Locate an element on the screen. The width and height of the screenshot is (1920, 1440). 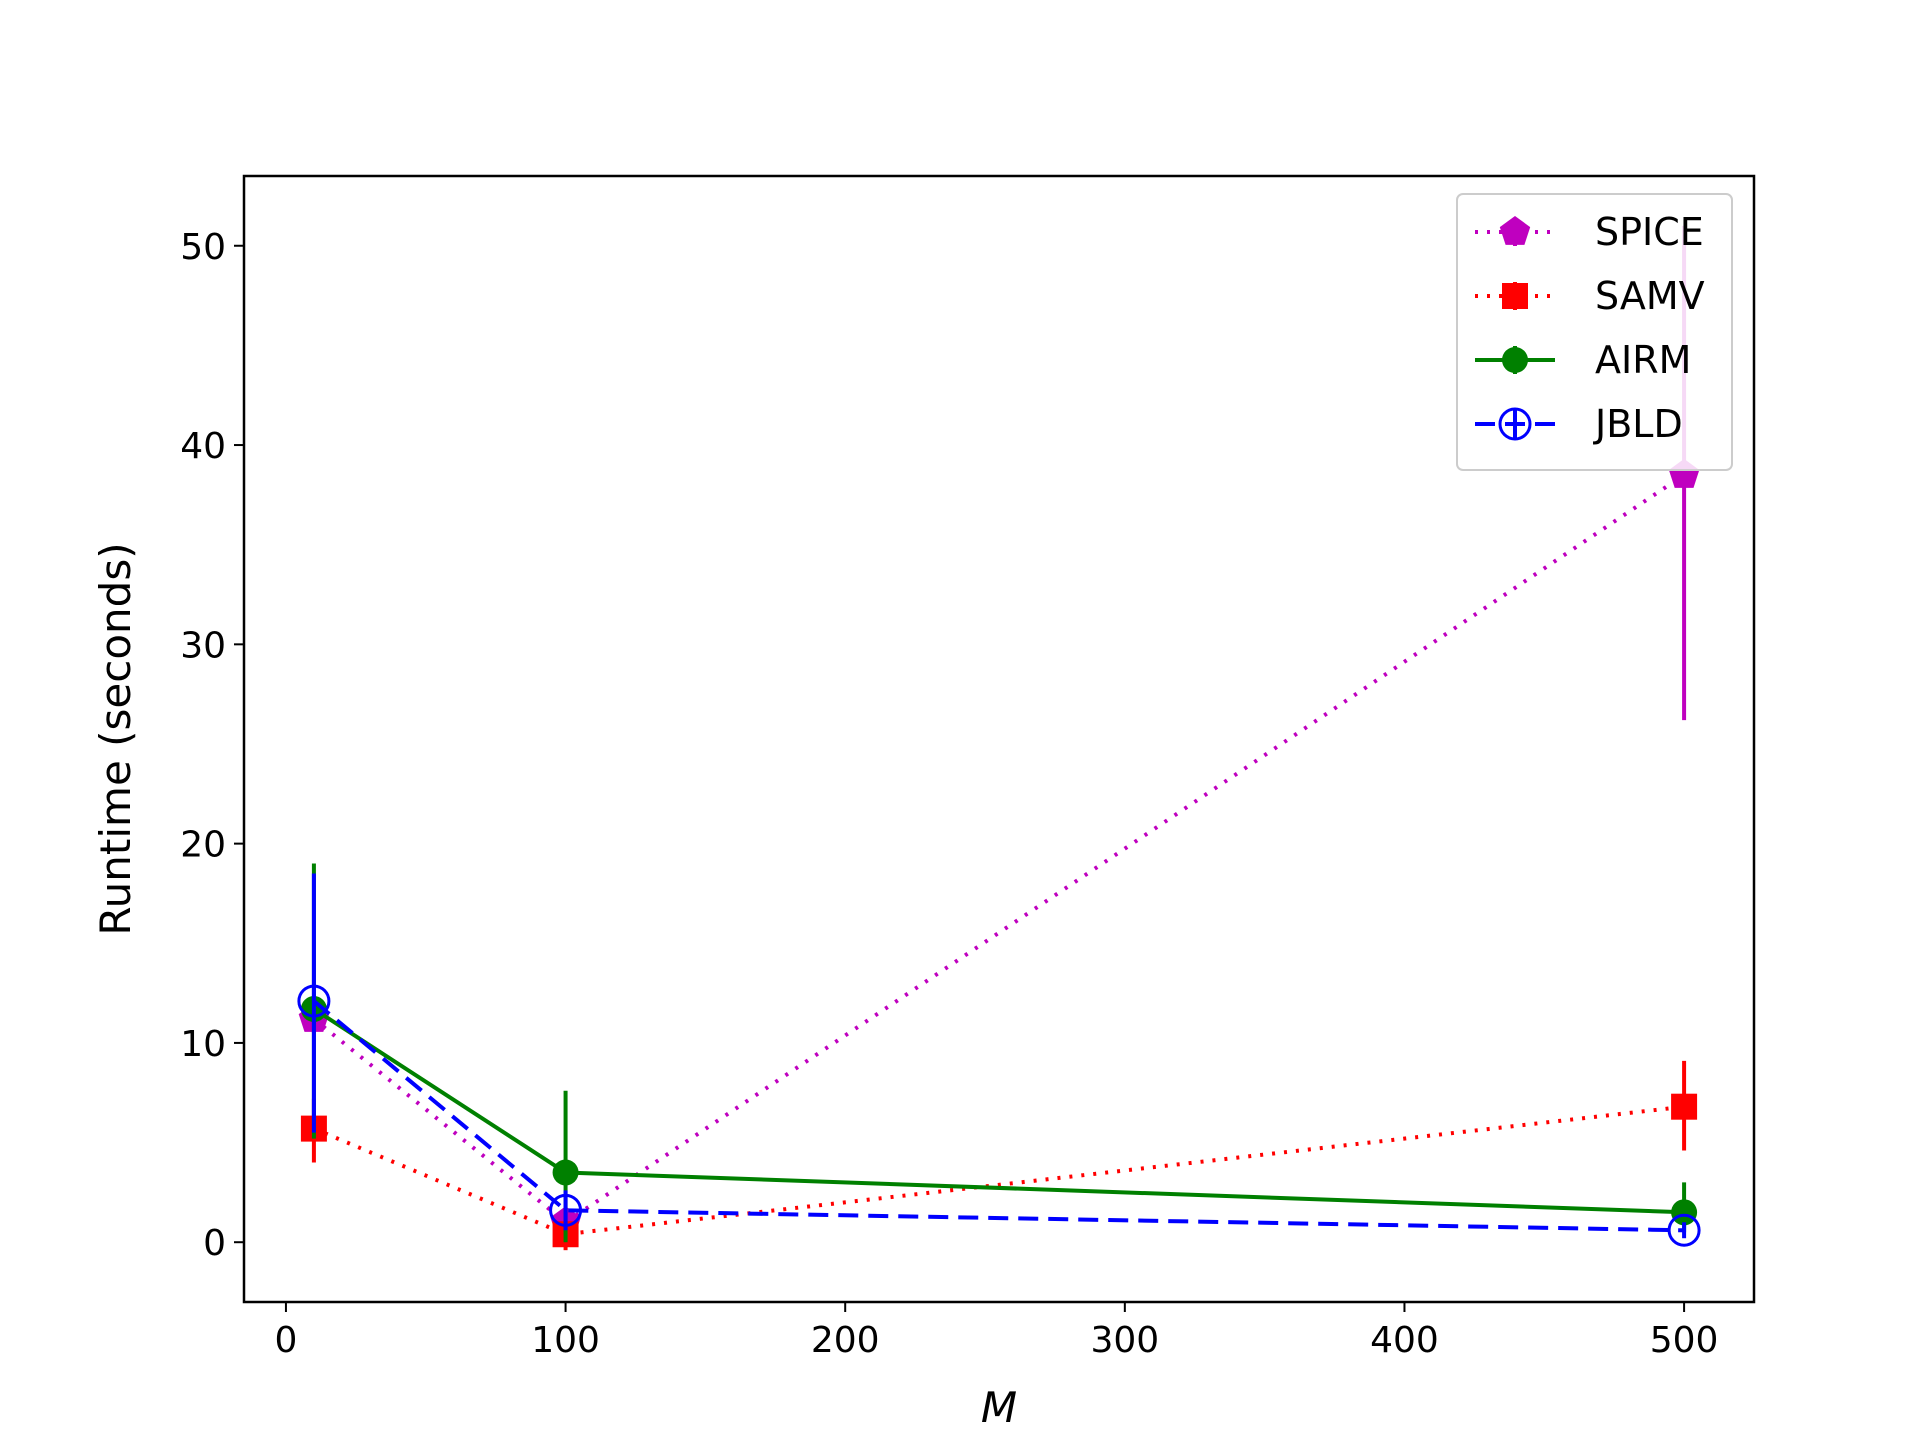
x-tick-label: 0 is located at coordinates (285, 1340).